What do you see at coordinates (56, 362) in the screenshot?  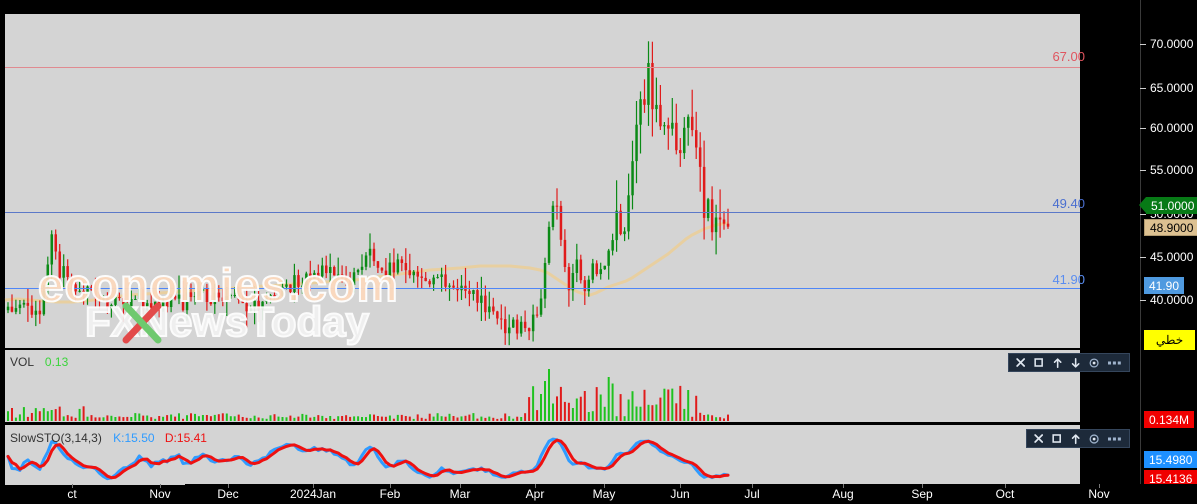 I see `volume-value: 0.13` at bounding box center [56, 362].